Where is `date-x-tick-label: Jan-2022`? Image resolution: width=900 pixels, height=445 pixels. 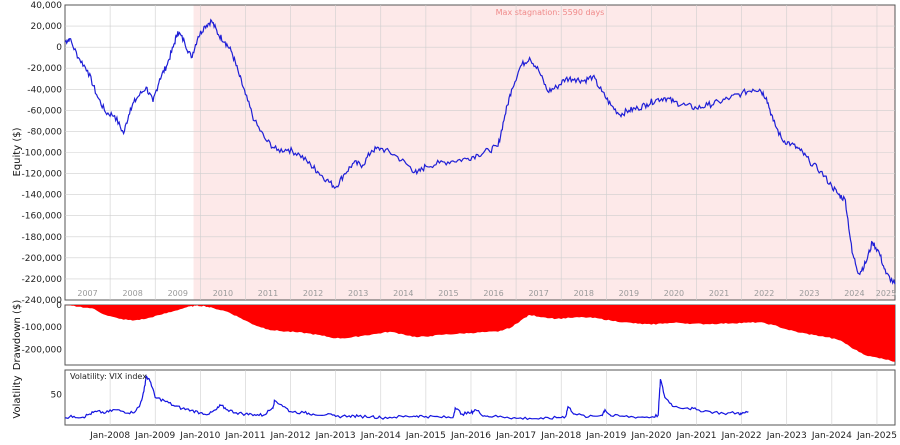
date-x-tick-label: Jan-2022 is located at coordinates (741, 436).